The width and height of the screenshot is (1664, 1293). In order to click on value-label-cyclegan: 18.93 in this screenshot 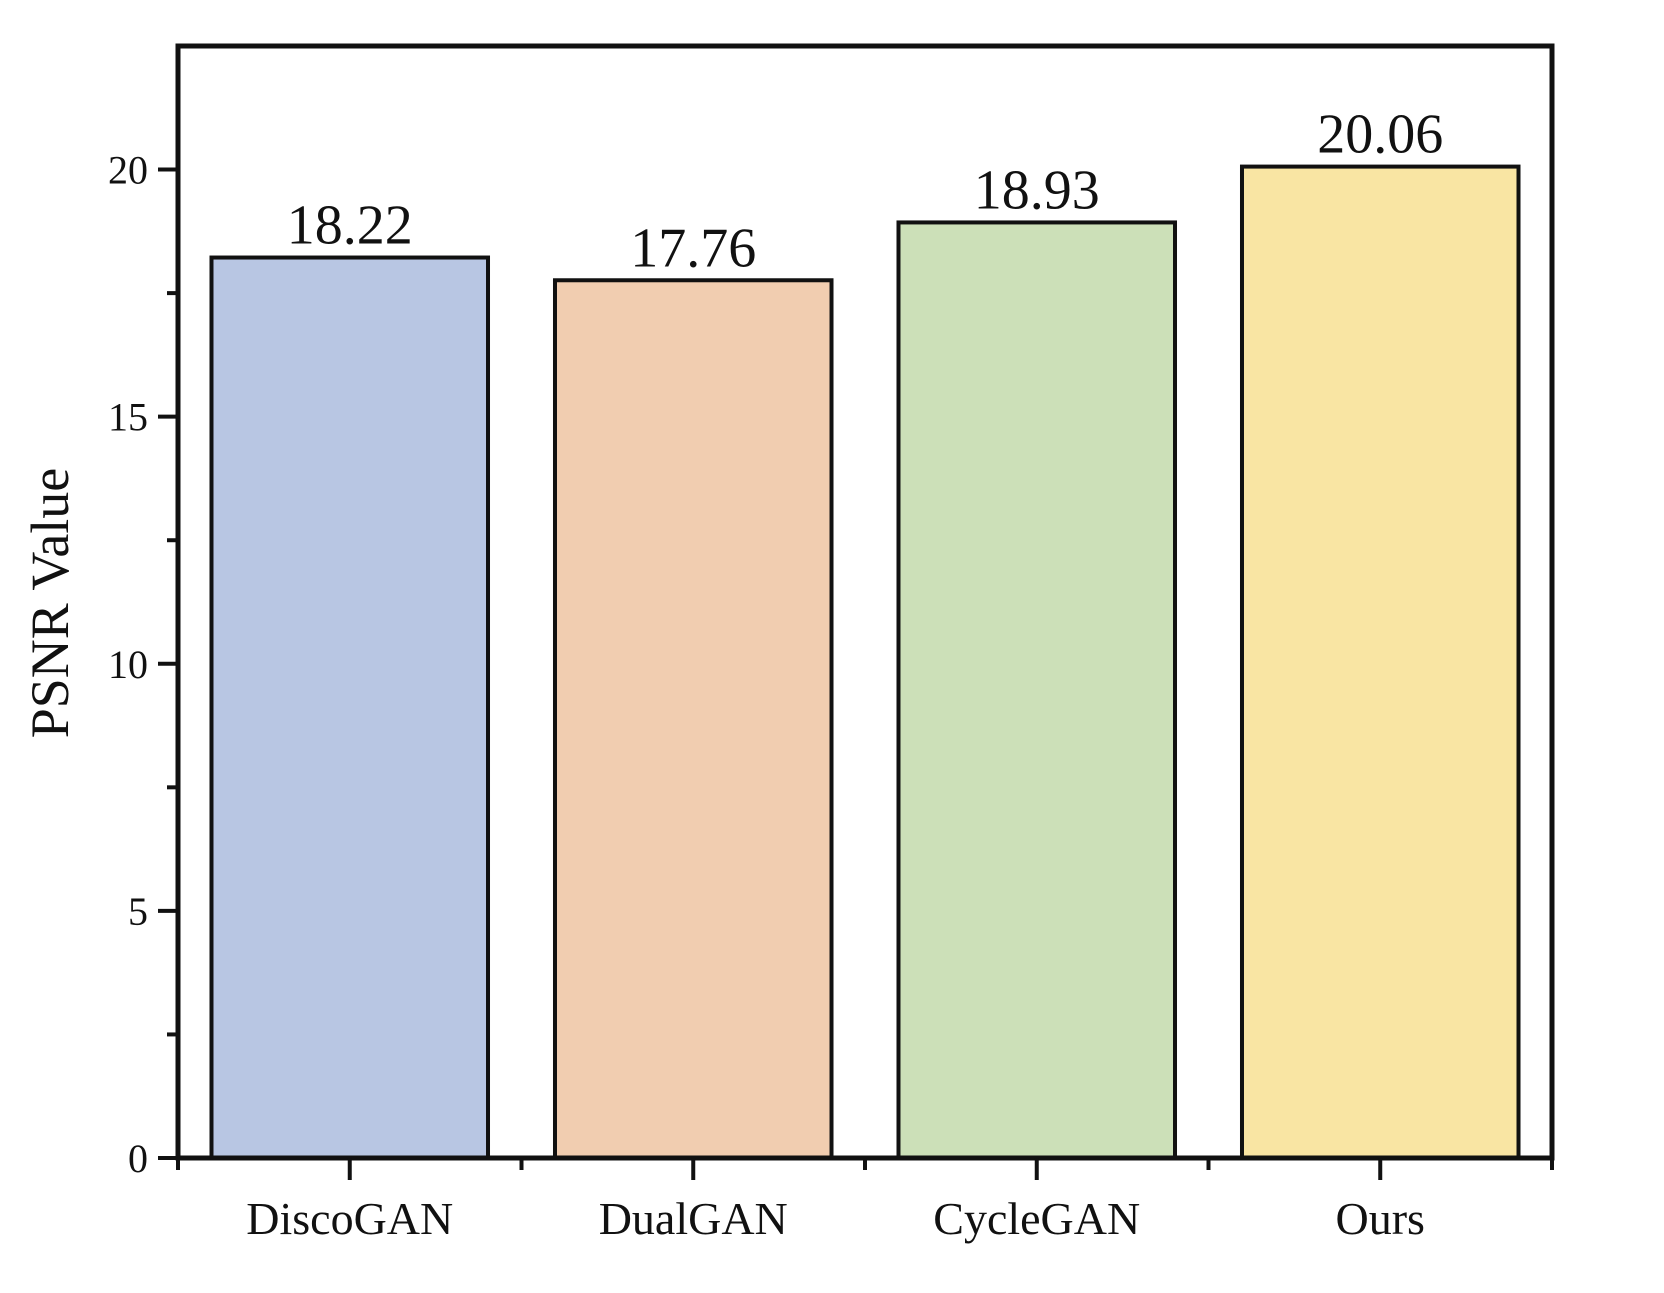, I will do `click(1037, 190)`.